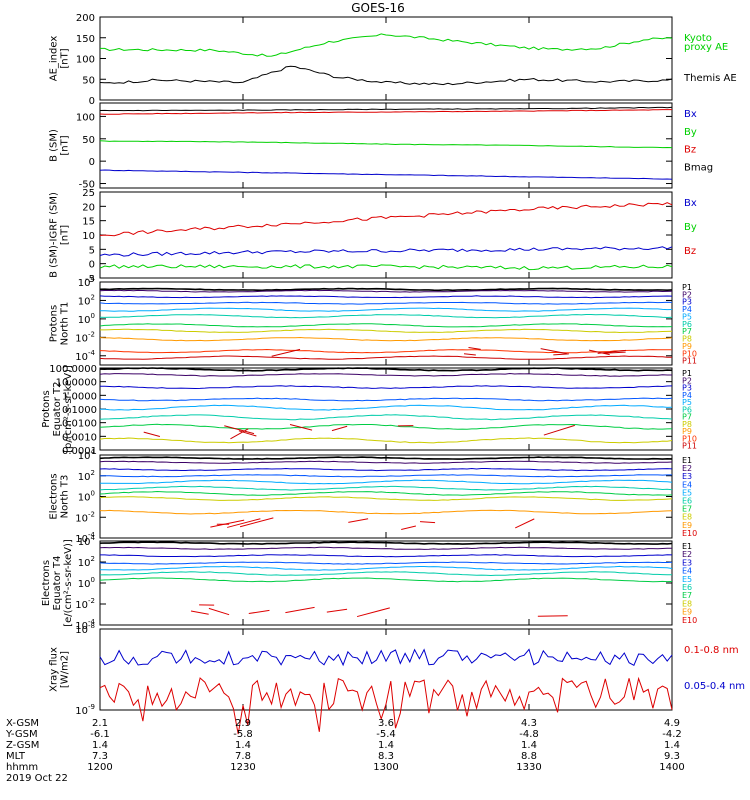 The height and width of the screenshot is (800, 750). I want to click on footer-value: 1.4, so click(386, 745).